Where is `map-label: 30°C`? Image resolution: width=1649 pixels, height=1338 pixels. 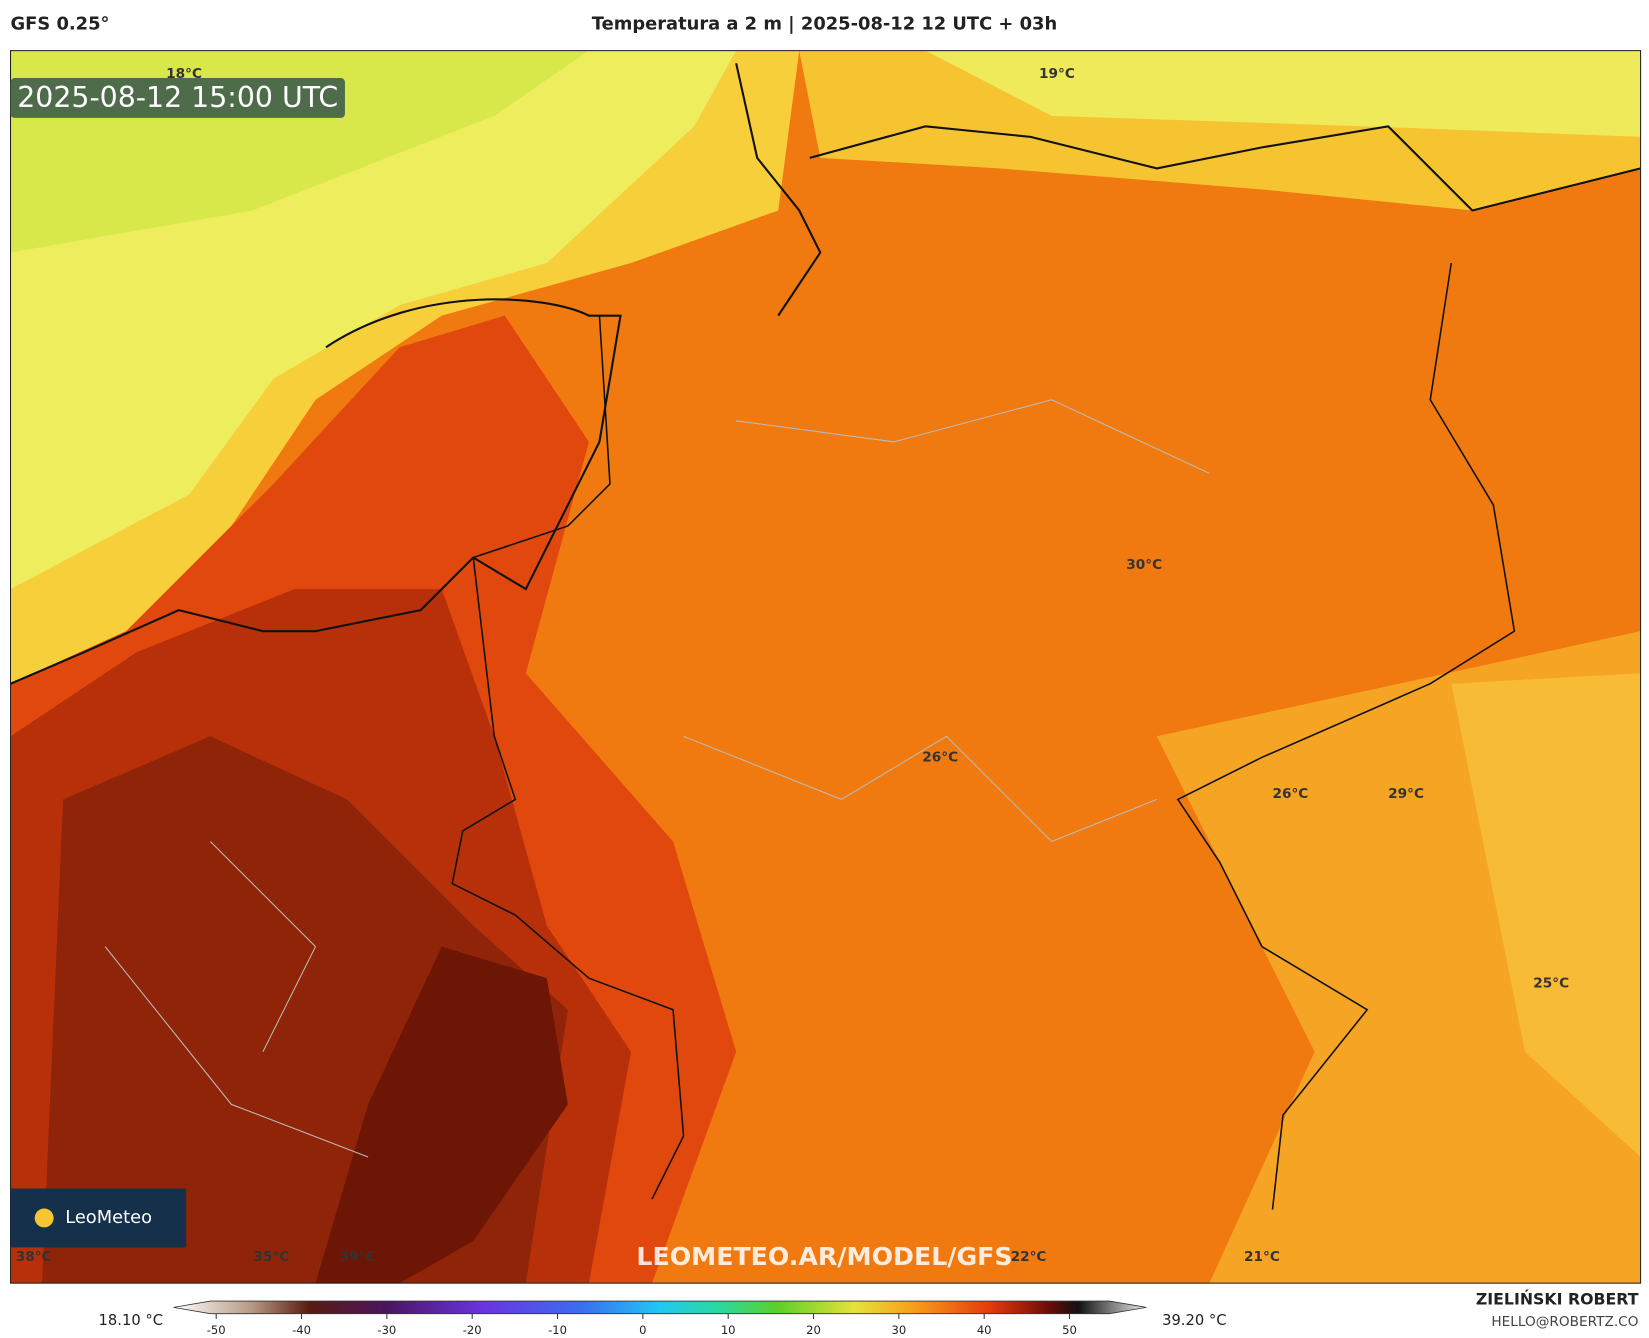 map-label: 30°C is located at coordinates (1144, 565).